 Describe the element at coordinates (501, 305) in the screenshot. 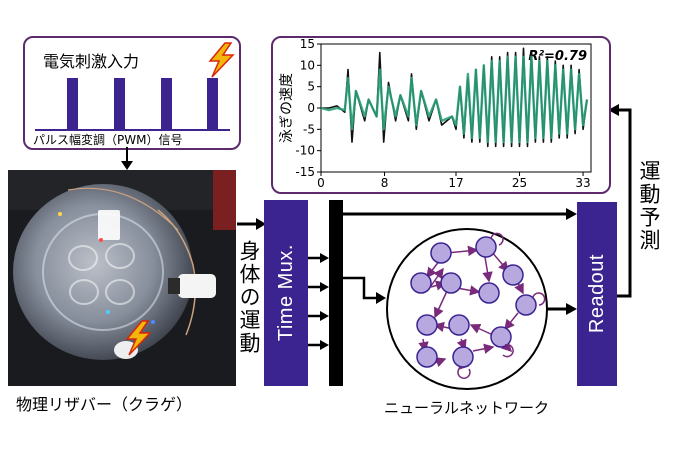

I see `self-loop-arrow-icon` at that location.